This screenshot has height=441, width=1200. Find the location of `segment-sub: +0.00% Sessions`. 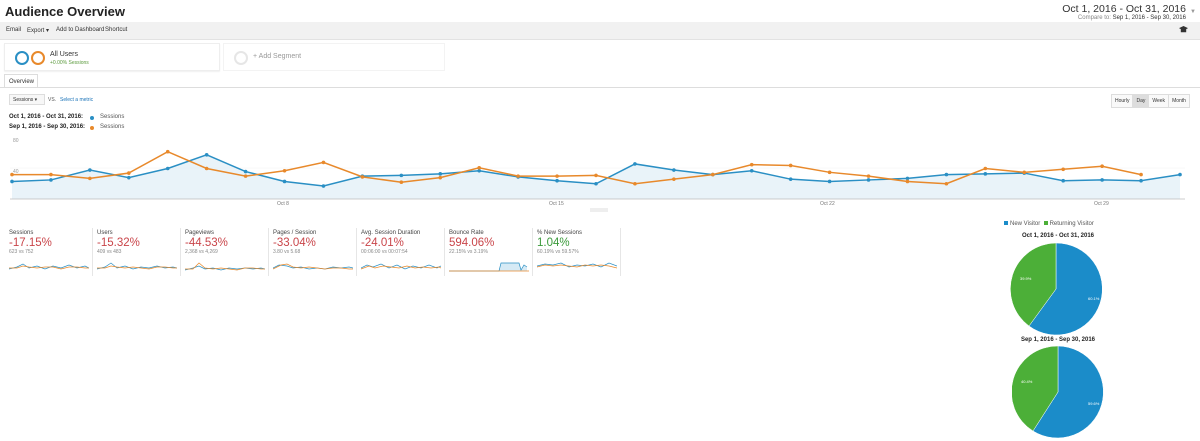

segment-sub: +0.00% Sessions is located at coordinates (69, 63).